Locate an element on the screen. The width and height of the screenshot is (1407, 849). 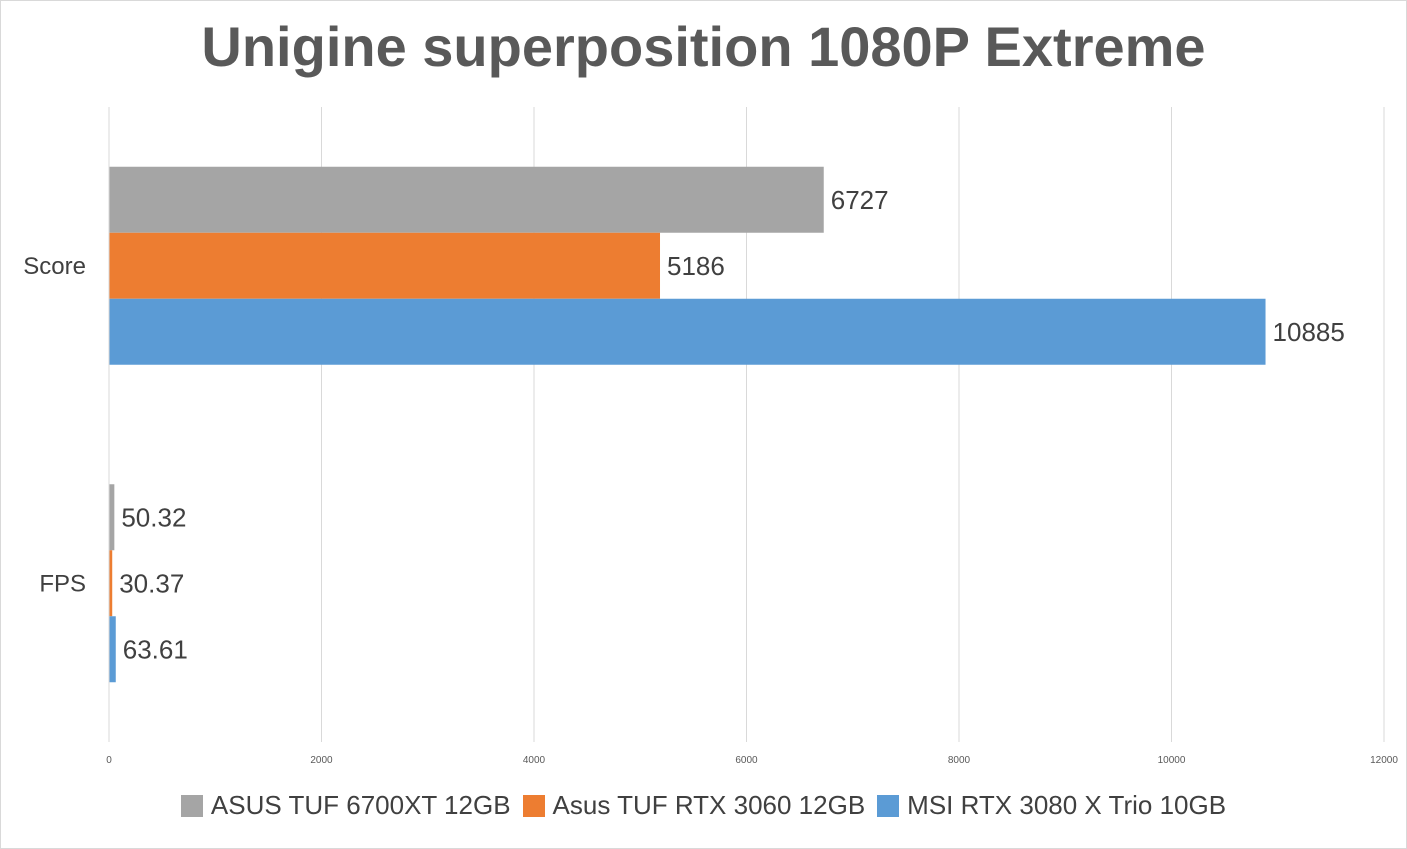
x-tick-label: 2000 is located at coordinates (321, 760).